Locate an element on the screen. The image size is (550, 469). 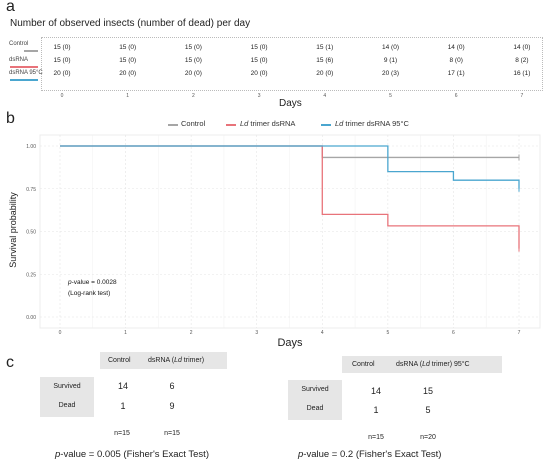
risk-table-cell: 16 (1) is located at coordinates (522, 73).